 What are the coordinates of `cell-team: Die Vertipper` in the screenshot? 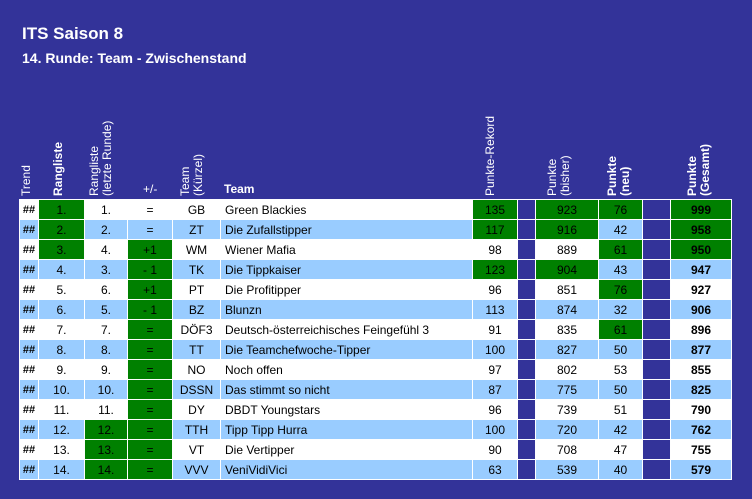 It's located at (346, 449).